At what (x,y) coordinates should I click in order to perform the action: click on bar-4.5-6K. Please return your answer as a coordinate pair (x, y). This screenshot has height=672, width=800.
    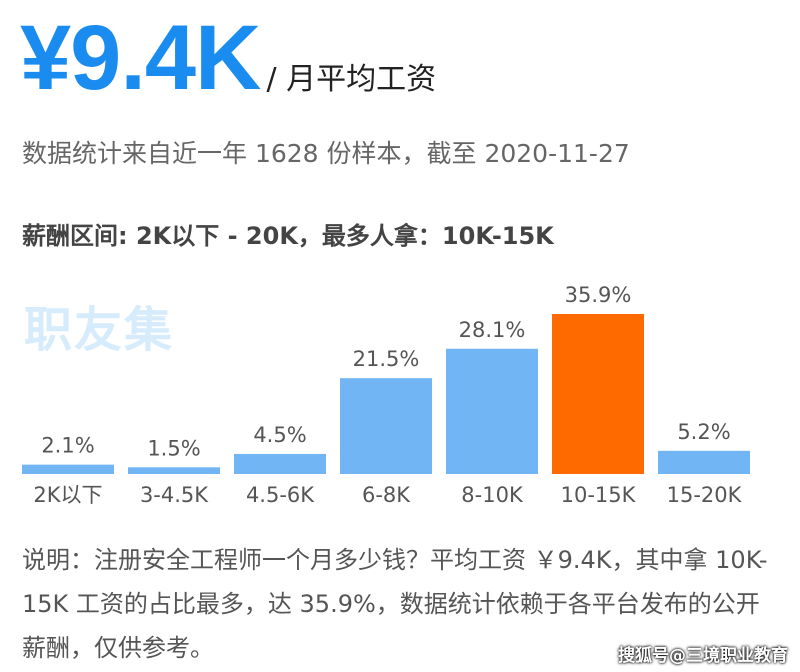
    Looking at the image, I should click on (280, 463).